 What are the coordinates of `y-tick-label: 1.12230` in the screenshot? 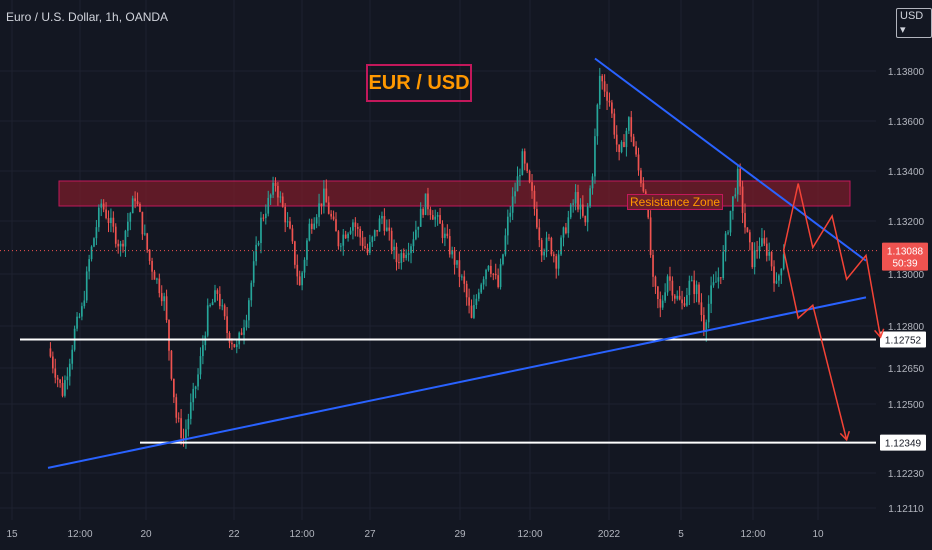 It's located at (906, 474).